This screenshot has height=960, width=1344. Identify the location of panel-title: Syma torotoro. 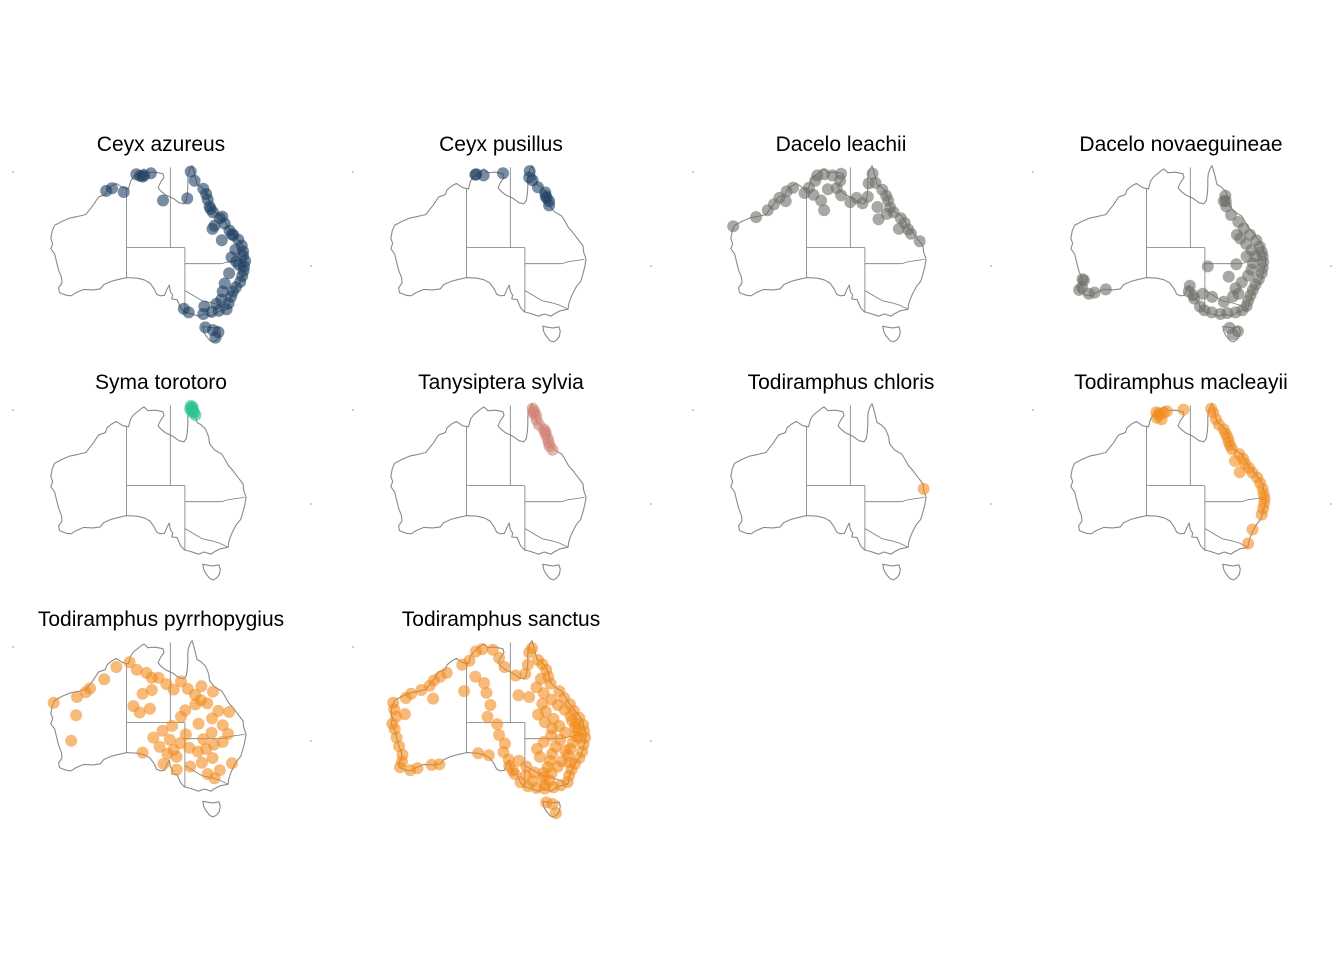
(161, 382).